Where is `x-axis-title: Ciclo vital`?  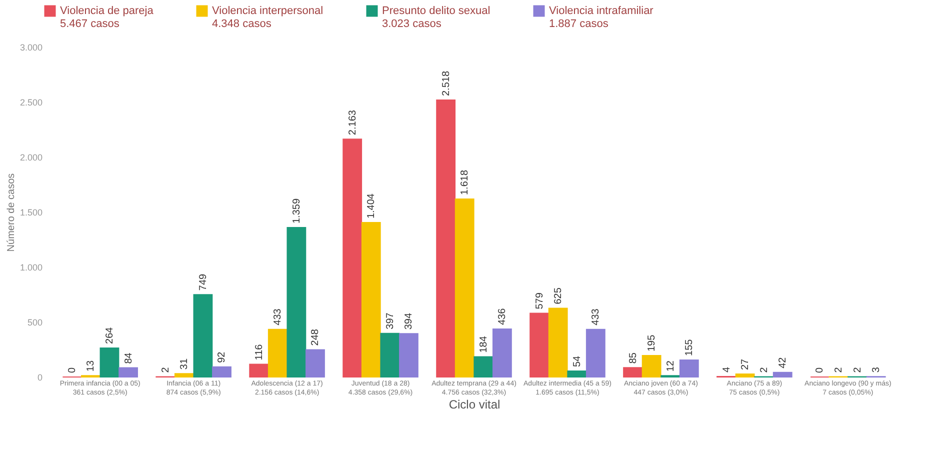 x-axis-title: Ciclo vital is located at coordinates (474, 405).